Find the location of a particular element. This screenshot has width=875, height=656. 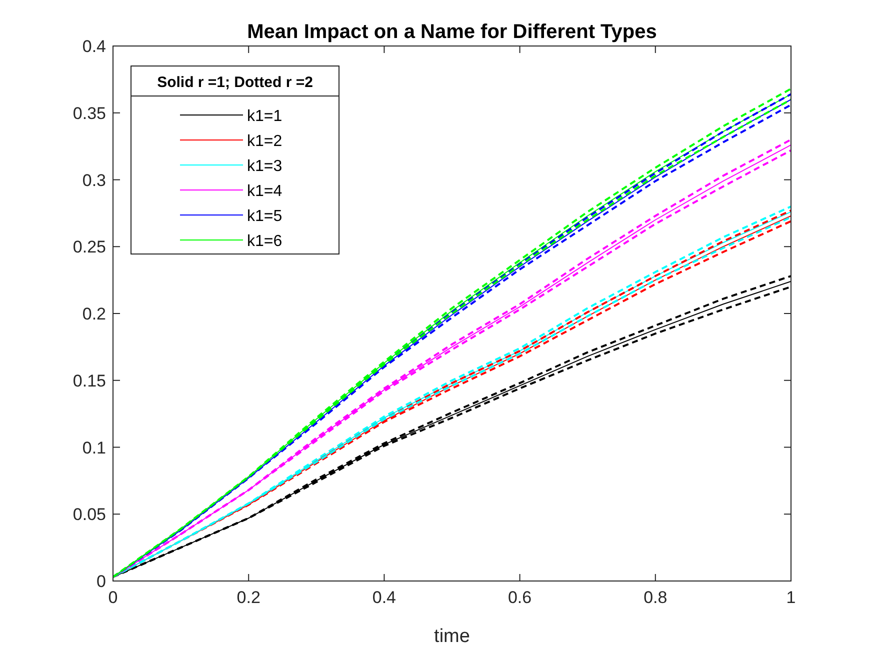

x-tick-label: 0.2 is located at coordinates (248, 597).